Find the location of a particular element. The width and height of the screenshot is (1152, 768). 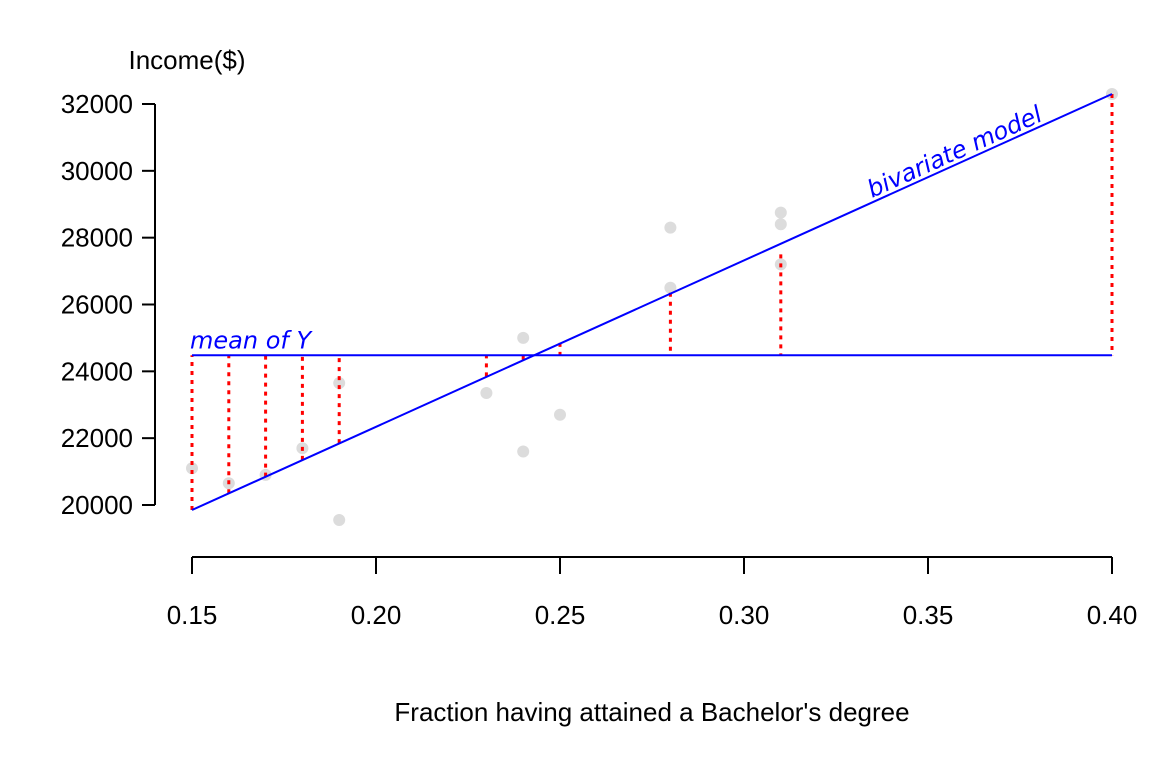

x-ticks: 0.15 0.20 0.25 0.30 0.35 0.40 is located at coordinates (652, 593).